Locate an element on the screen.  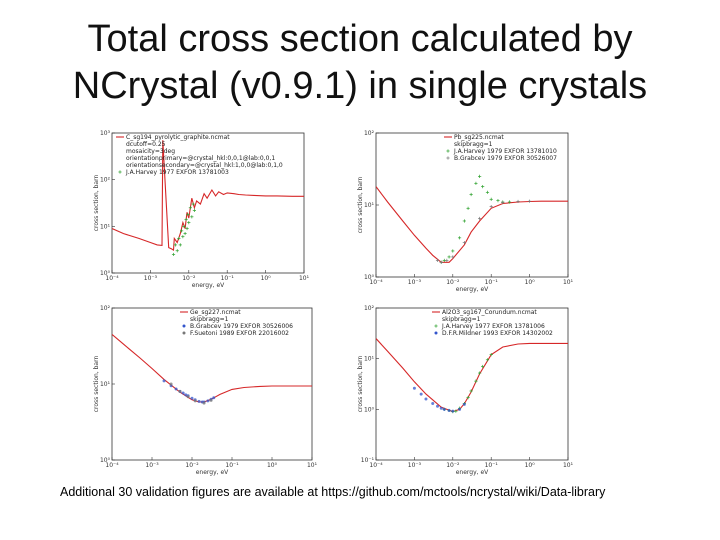
legend-entry: dcutoff=0.25 is located at coordinates (146, 144).